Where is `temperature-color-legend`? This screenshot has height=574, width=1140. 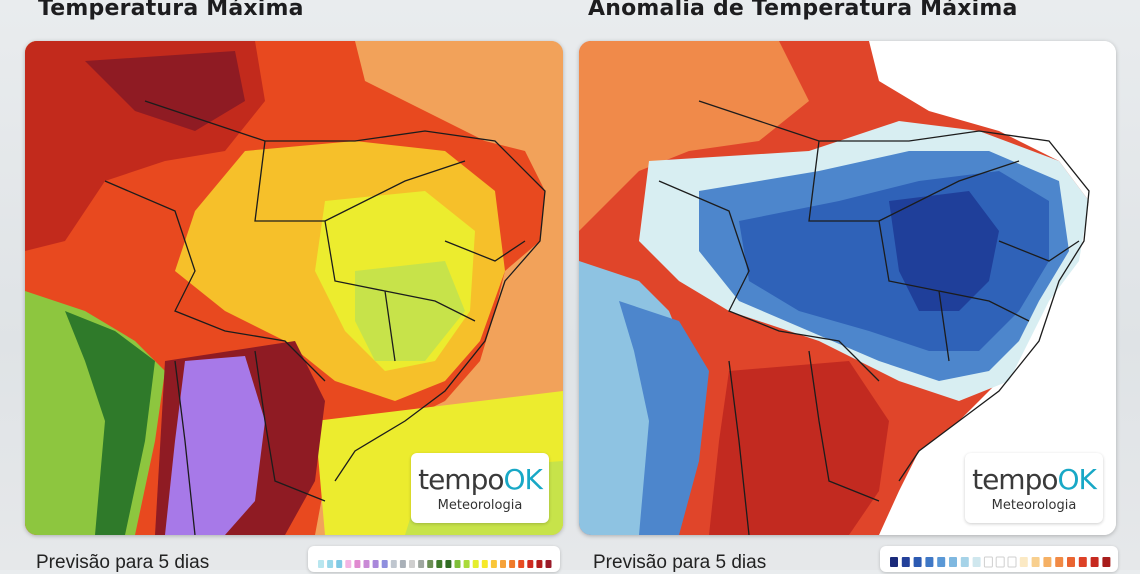 temperature-color-legend is located at coordinates (434, 559).